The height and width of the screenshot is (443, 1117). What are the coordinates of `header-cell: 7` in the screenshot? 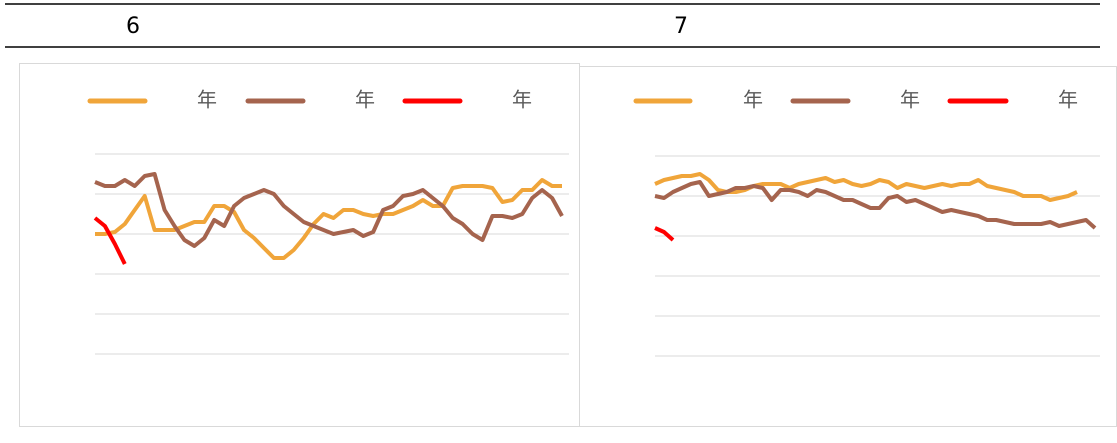 It's located at (681, 26).